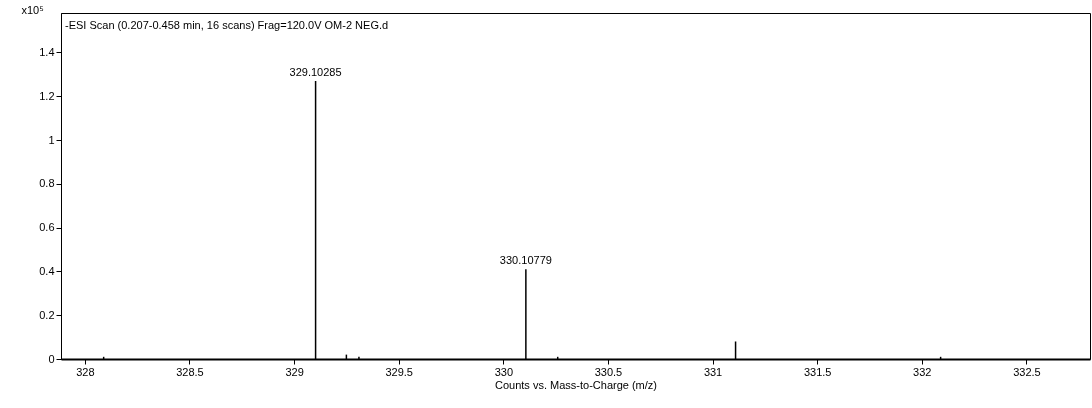 Image resolution: width=1092 pixels, height=408 pixels. I want to click on x-tick-label: 329.5, so click(399, 371).